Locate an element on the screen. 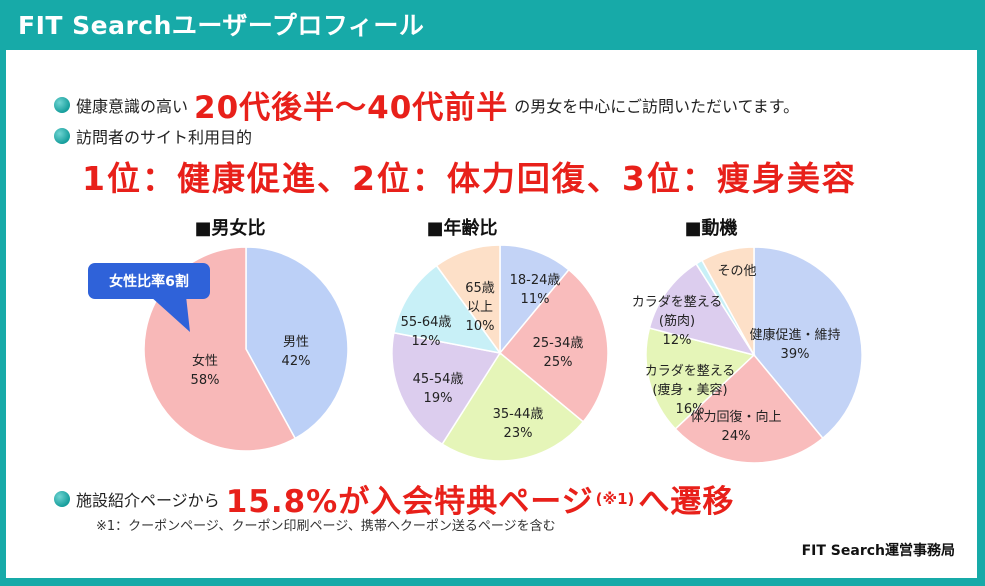 The image size is (985, 586). purpose-label: 訪問者のサイト利用目的 is located at coordinates (164, 137).